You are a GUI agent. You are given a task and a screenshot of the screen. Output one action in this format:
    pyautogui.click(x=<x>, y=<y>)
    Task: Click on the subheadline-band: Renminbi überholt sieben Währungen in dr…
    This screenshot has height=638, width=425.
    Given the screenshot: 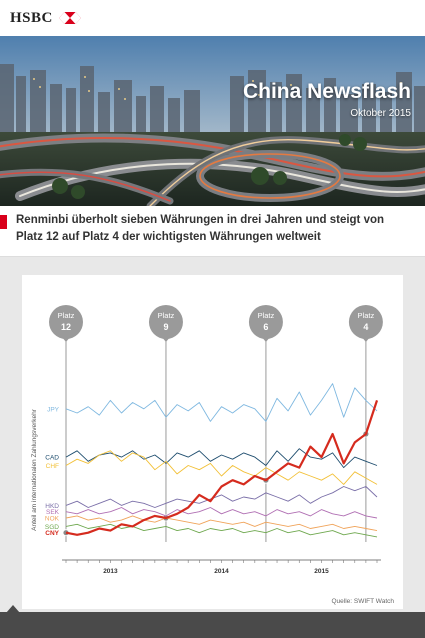 What is the action you would take?
    pyautogui.click(x=212, y=231)
    